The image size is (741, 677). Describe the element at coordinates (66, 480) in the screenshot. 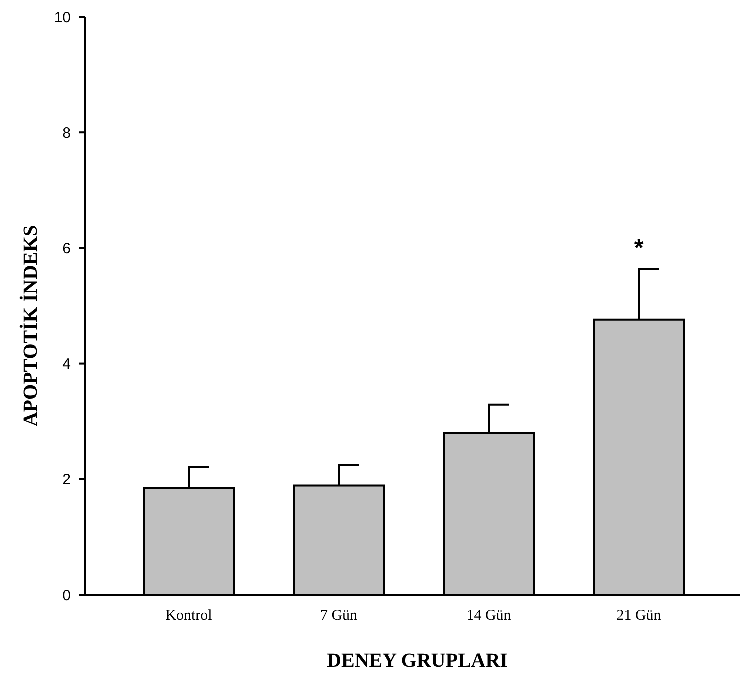

I see `y-tick-label: 2` at that location.